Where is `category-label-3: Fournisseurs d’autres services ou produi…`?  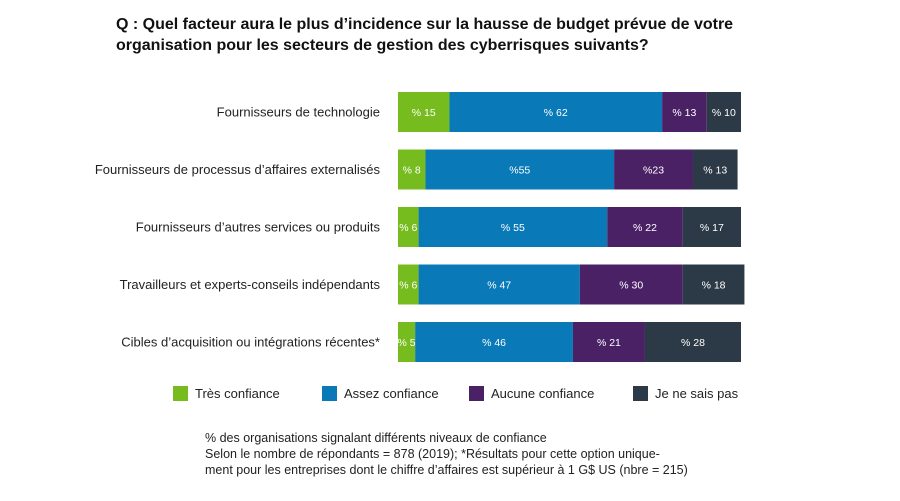 category-label-3: Fournisseurs d’autres services ou produi… is located at coordinates (258, 227).